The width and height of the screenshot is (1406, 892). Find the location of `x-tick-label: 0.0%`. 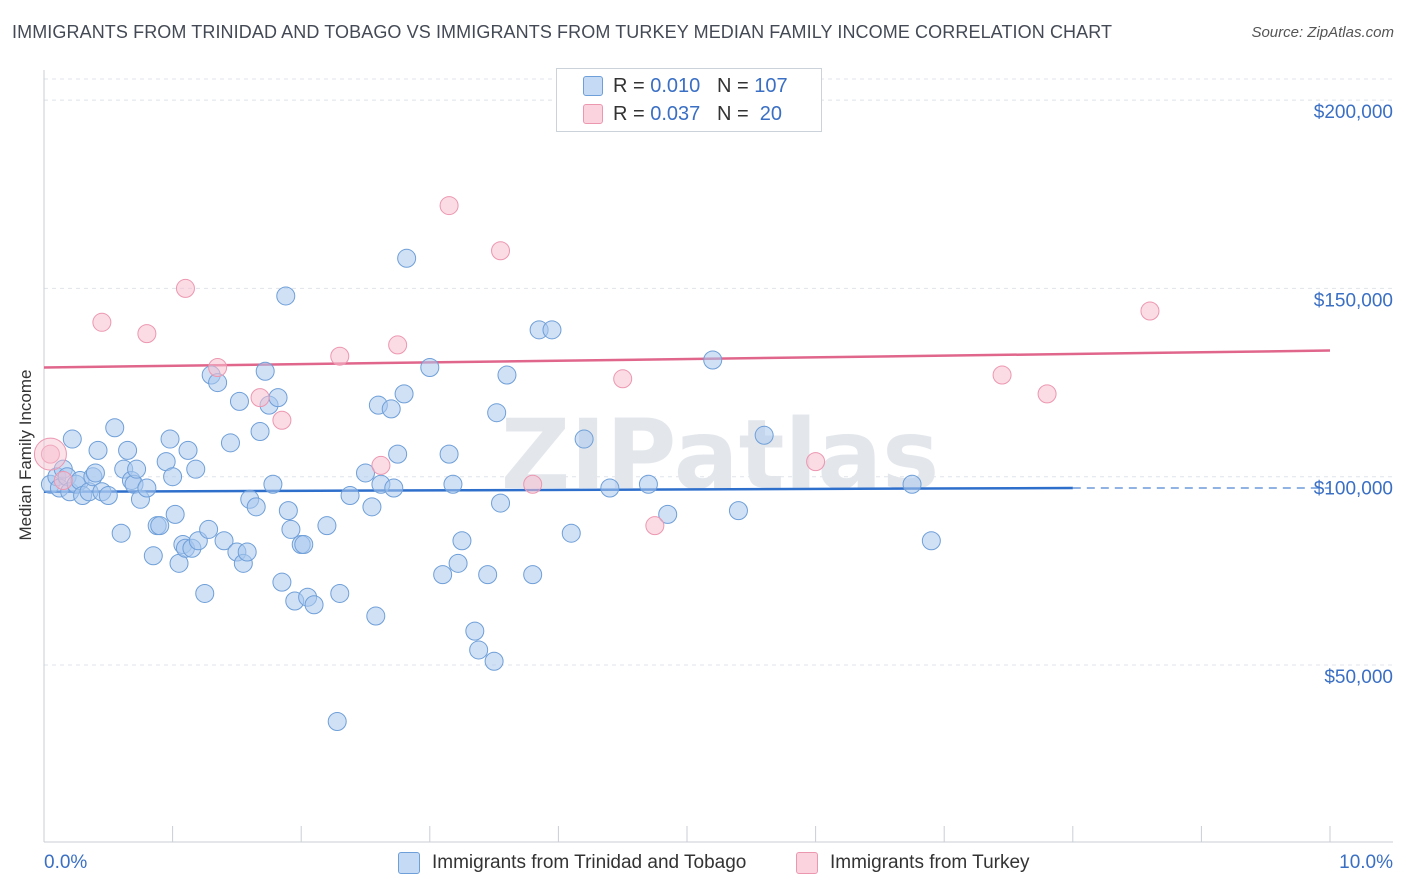

x-tick-label: 0.0% is located at coordinates (65, 862).